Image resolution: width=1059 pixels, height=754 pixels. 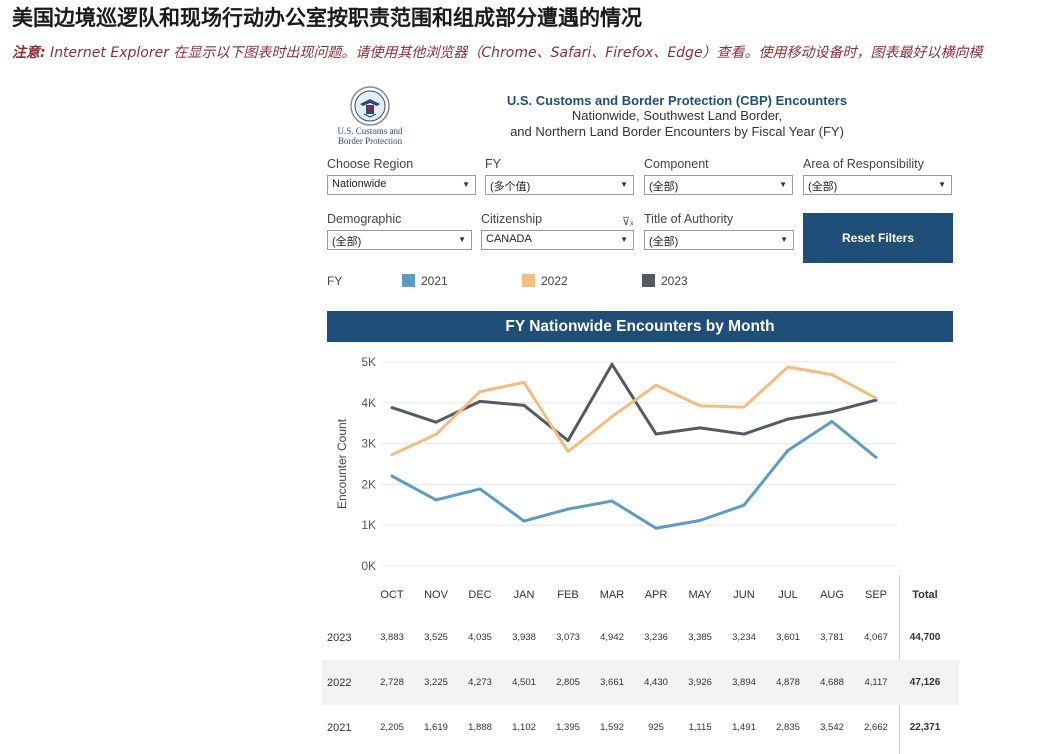 I want to click on legend-item-2022: 2022, so click(x=545, y=281).